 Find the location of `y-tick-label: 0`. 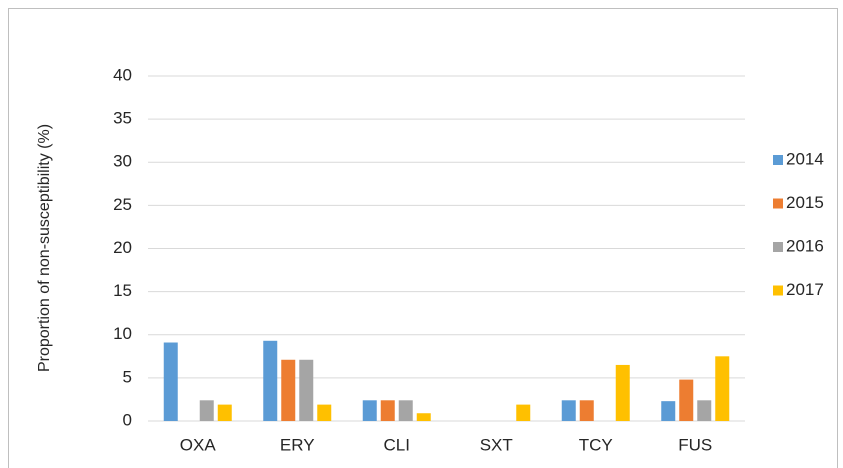

y-tick-label: 0 is located at coordinates (127, 419).